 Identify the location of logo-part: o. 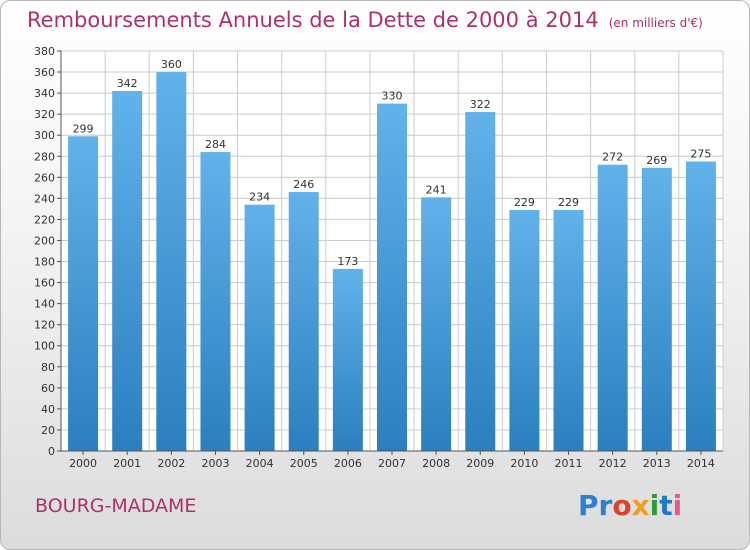
(622, 505).